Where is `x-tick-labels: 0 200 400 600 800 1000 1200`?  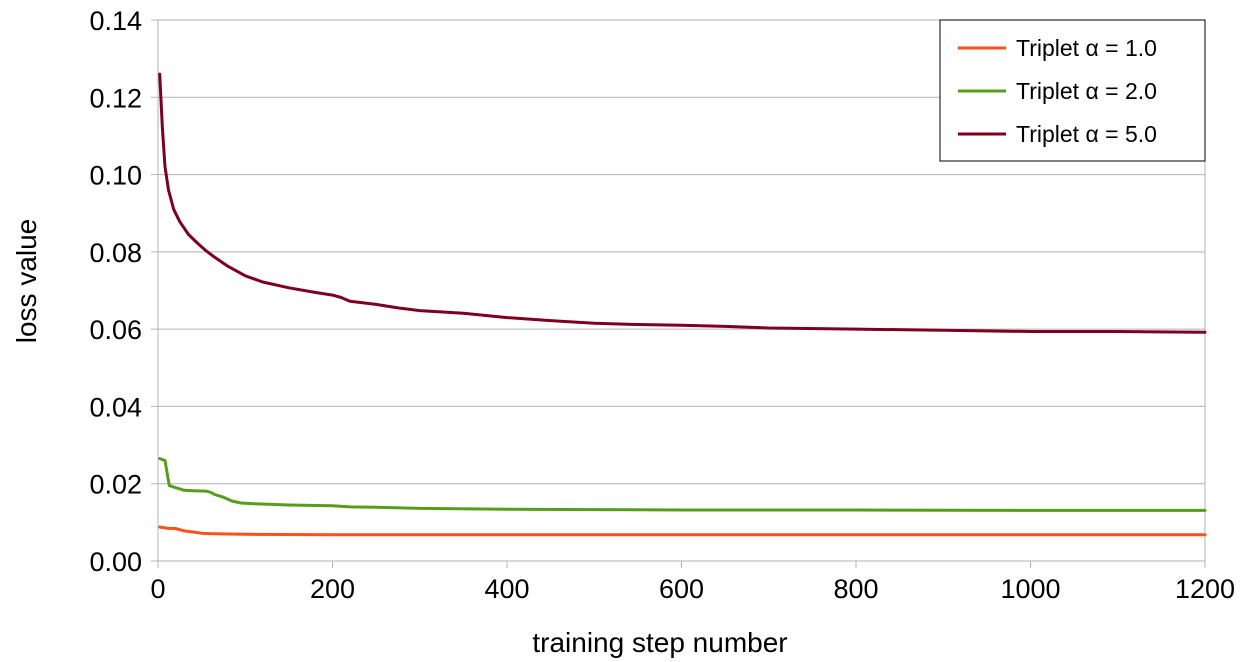 x-tick-labels: 0 200 400 600 800 1000 1200 is located at coordinates (692, 589).